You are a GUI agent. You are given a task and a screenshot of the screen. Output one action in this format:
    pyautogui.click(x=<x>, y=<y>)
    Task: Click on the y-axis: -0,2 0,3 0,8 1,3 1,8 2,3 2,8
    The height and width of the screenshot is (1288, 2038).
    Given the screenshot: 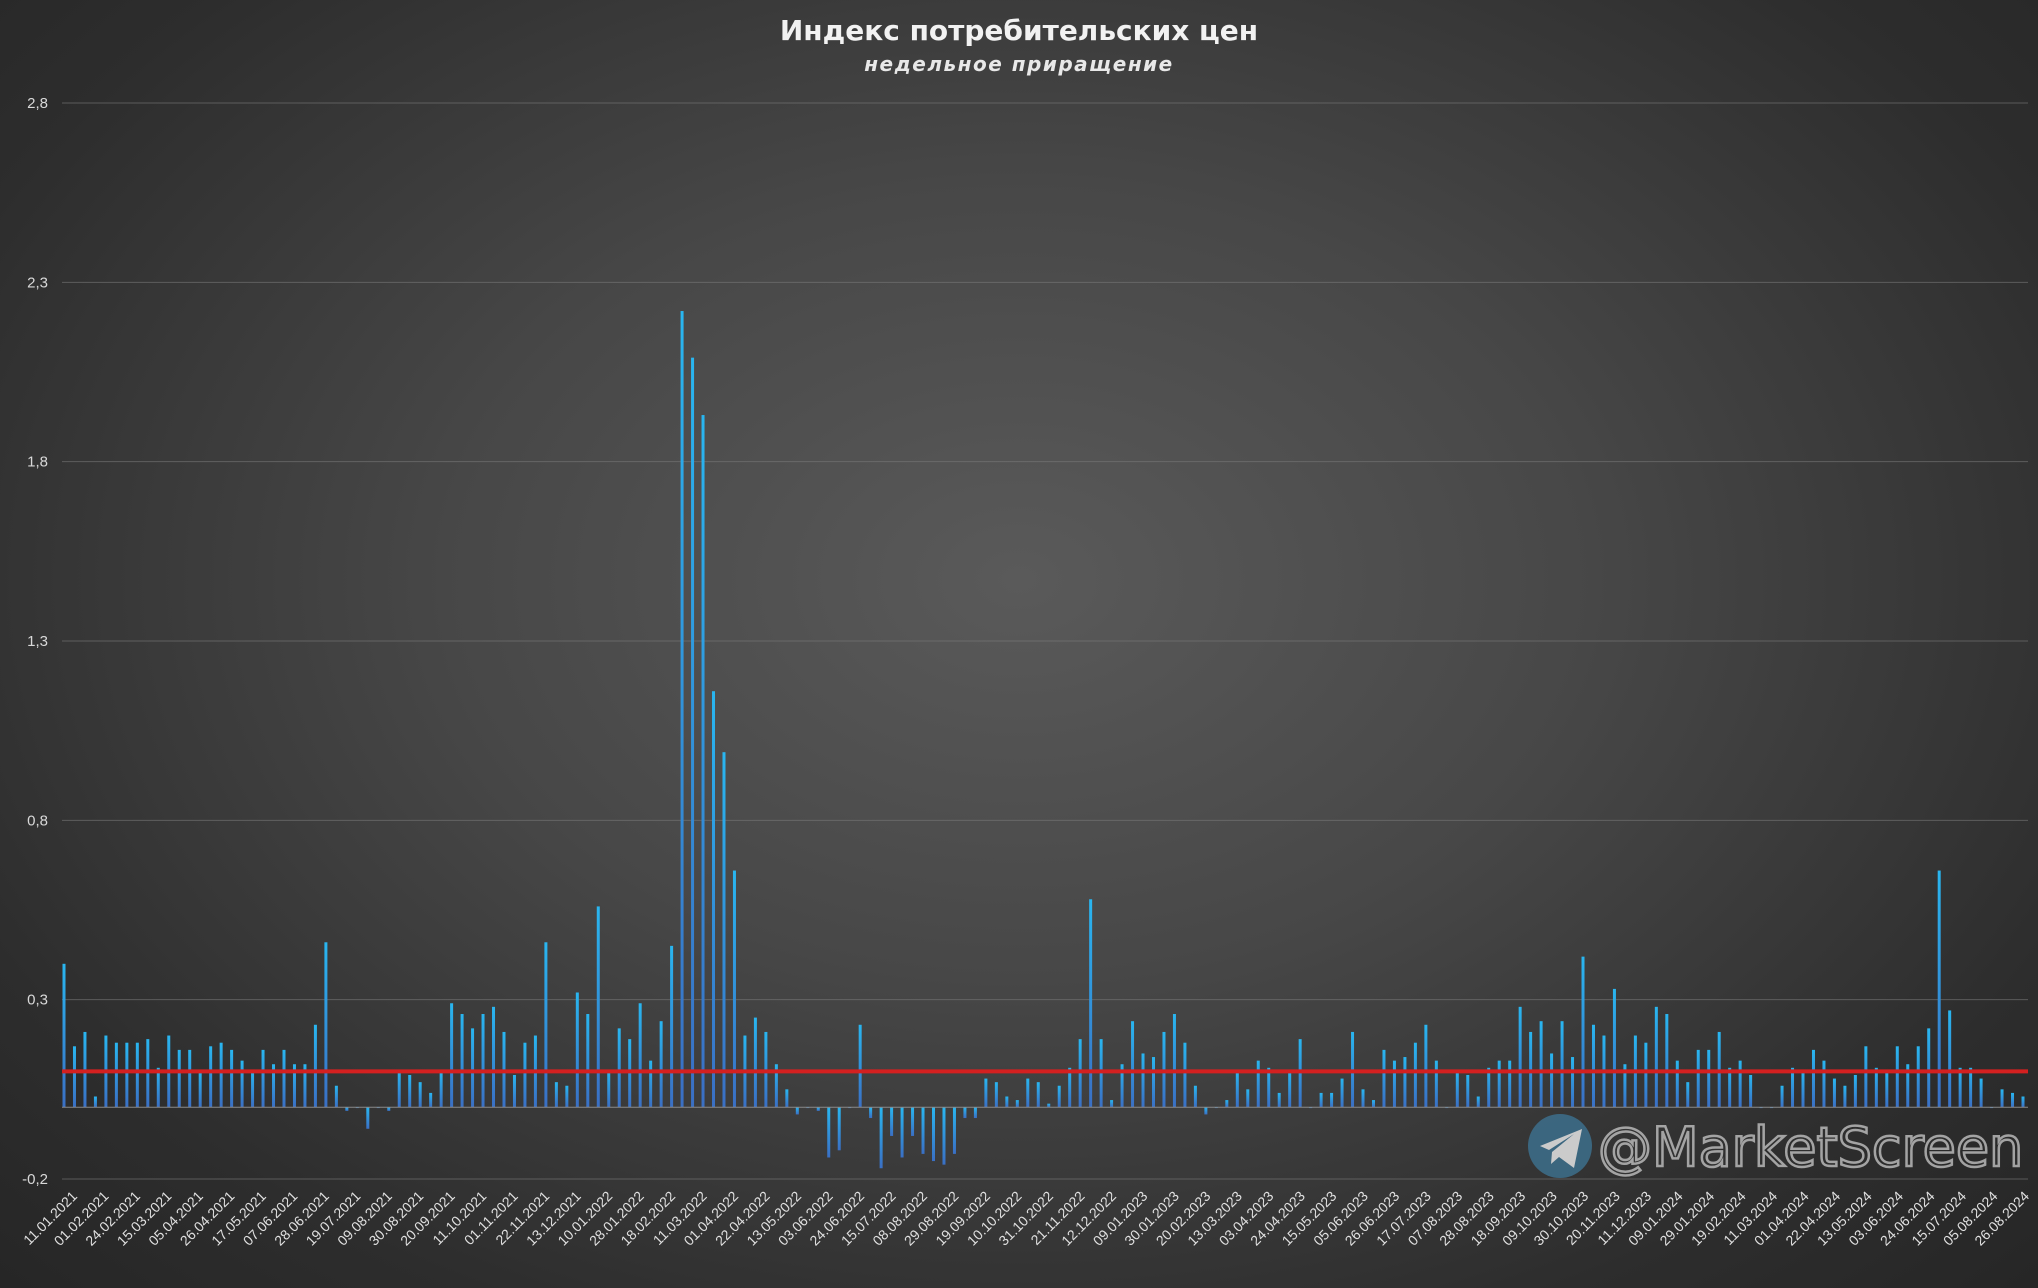 What is the action you would take?
    pyautogui.click(x=35, y=641)
    